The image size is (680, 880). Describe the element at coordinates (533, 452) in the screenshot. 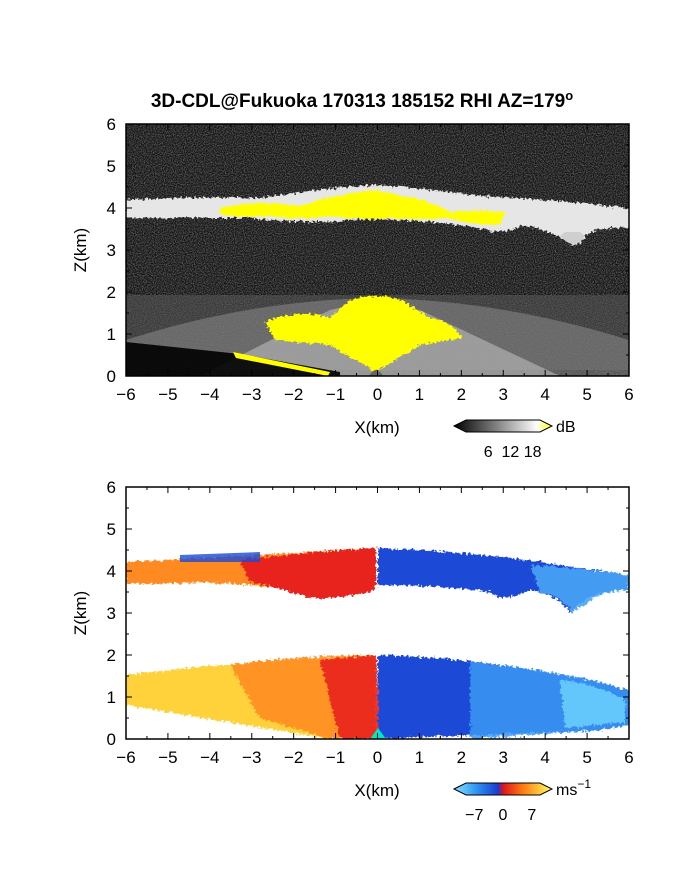

I see `colorbar-tick-label: 18` at that location.